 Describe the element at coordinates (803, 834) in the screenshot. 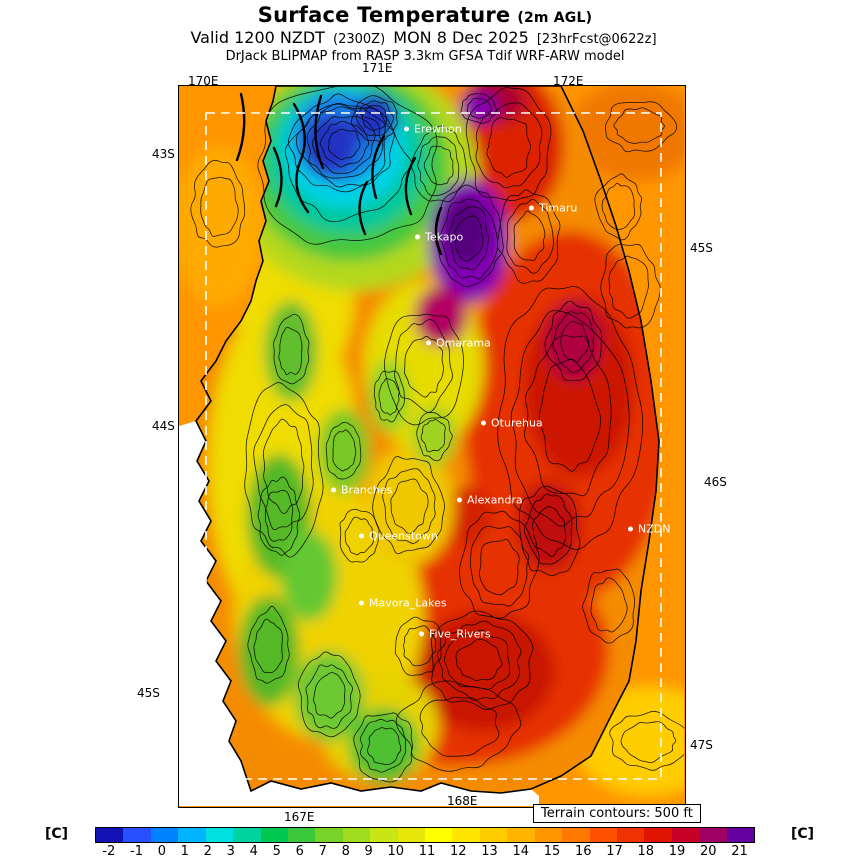

I see `unit-label-right: [C]` at that location.